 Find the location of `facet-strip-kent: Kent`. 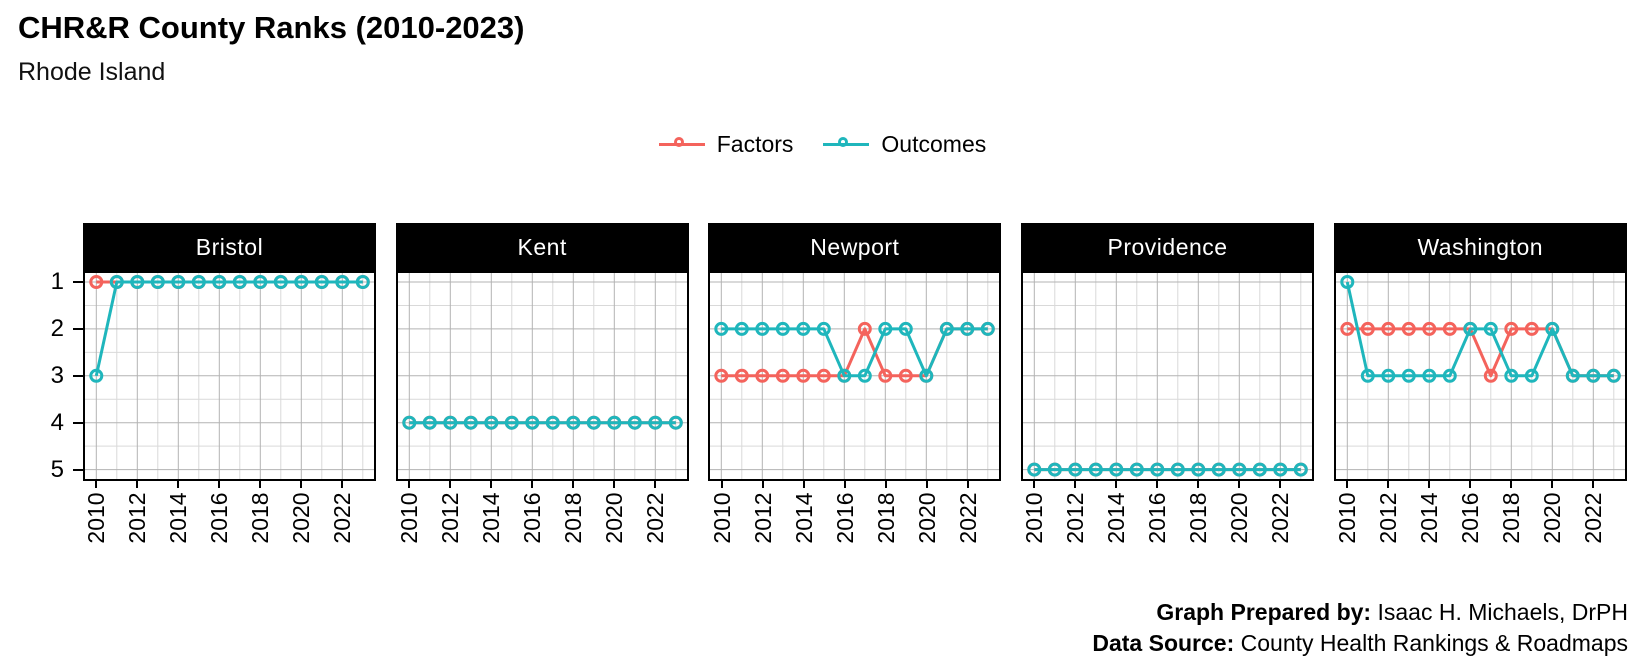

facet-strip-kent: Kent is located at coordinates (542, 247).